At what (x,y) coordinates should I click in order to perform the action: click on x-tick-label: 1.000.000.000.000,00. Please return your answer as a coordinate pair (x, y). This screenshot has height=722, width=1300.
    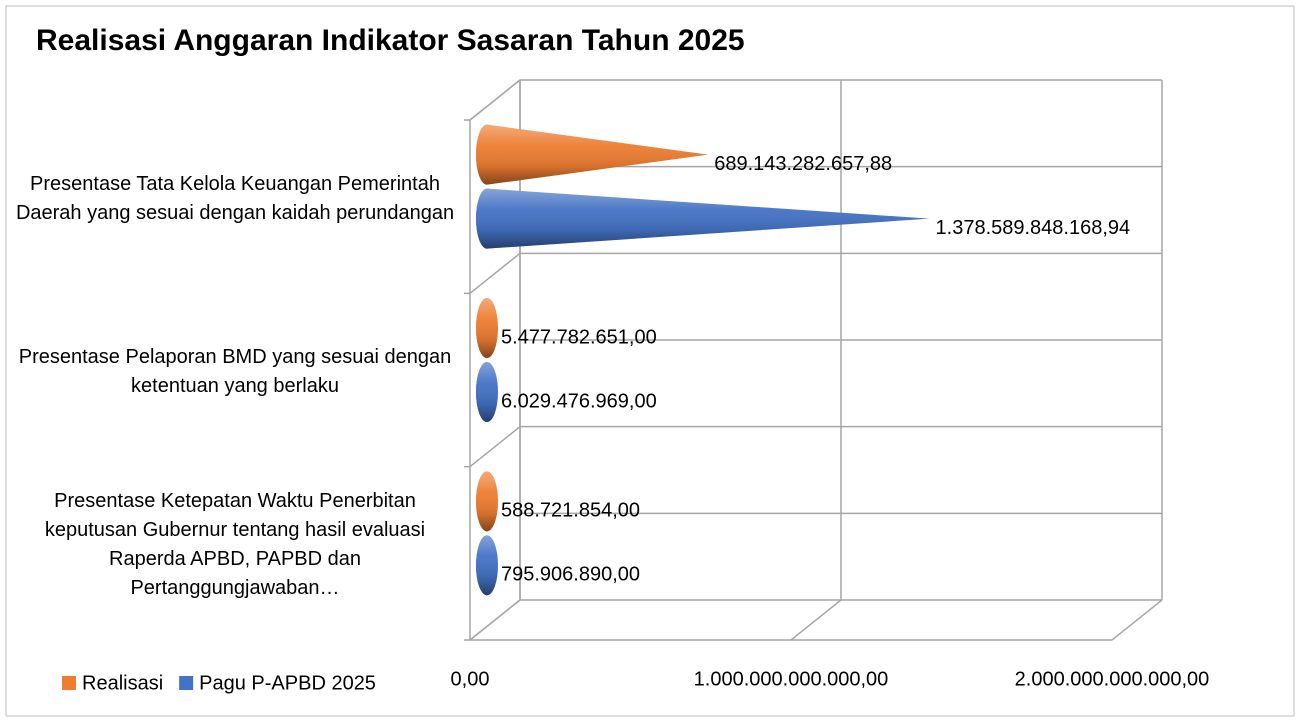
    Looking at the image, I should click on (791, 679).